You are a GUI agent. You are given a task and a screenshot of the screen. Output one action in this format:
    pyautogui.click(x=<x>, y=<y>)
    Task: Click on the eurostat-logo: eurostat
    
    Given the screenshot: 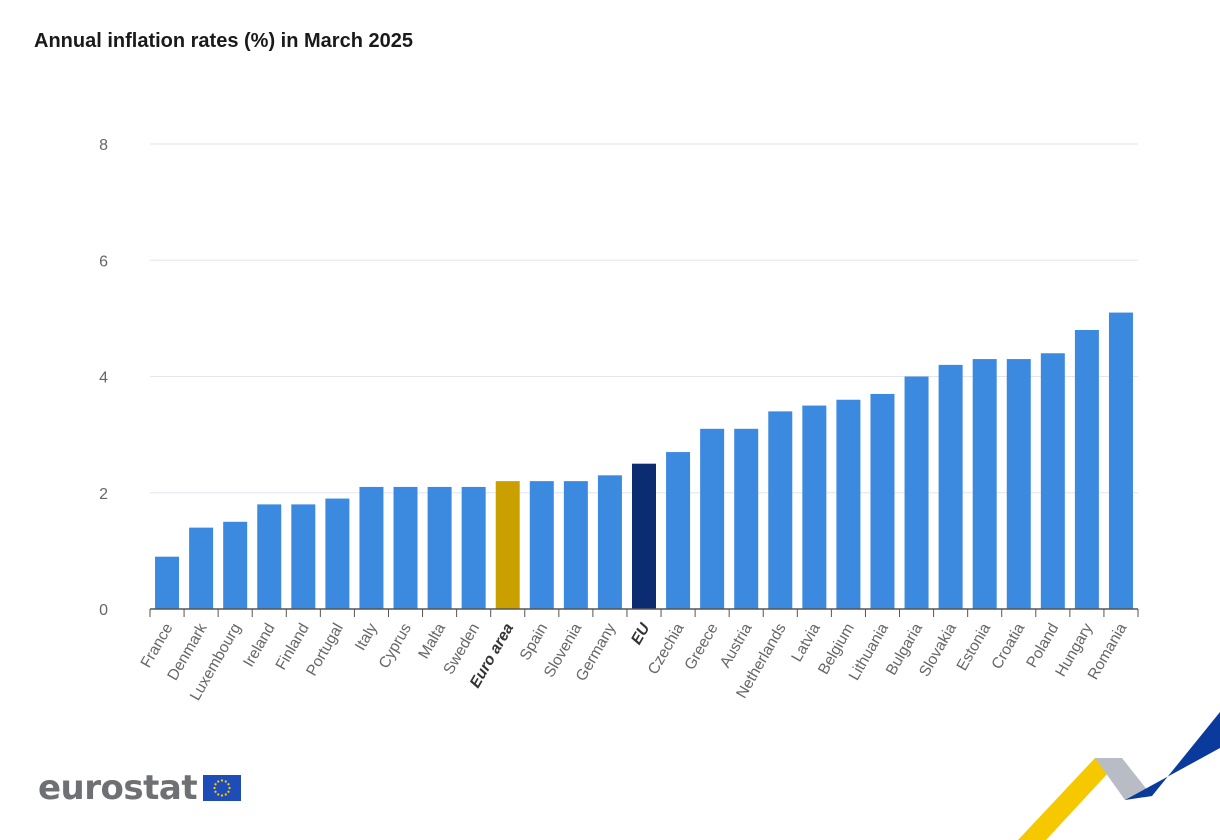 What is the action you would take?
    pyautogui.click(x=140, y=788)
    